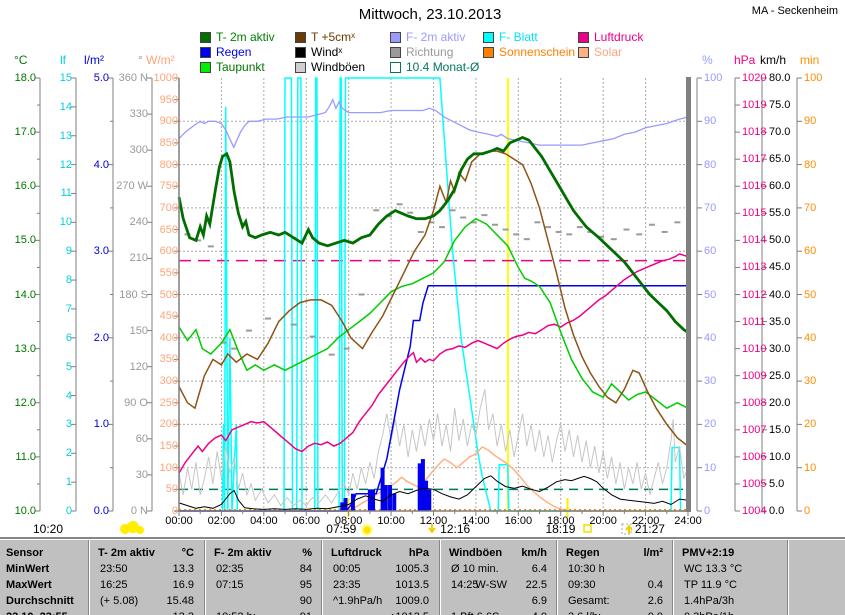 The height and width of the screenshot is (615, 845). I want to click on direction-axis-tick-label: 300, so click(138, 150).